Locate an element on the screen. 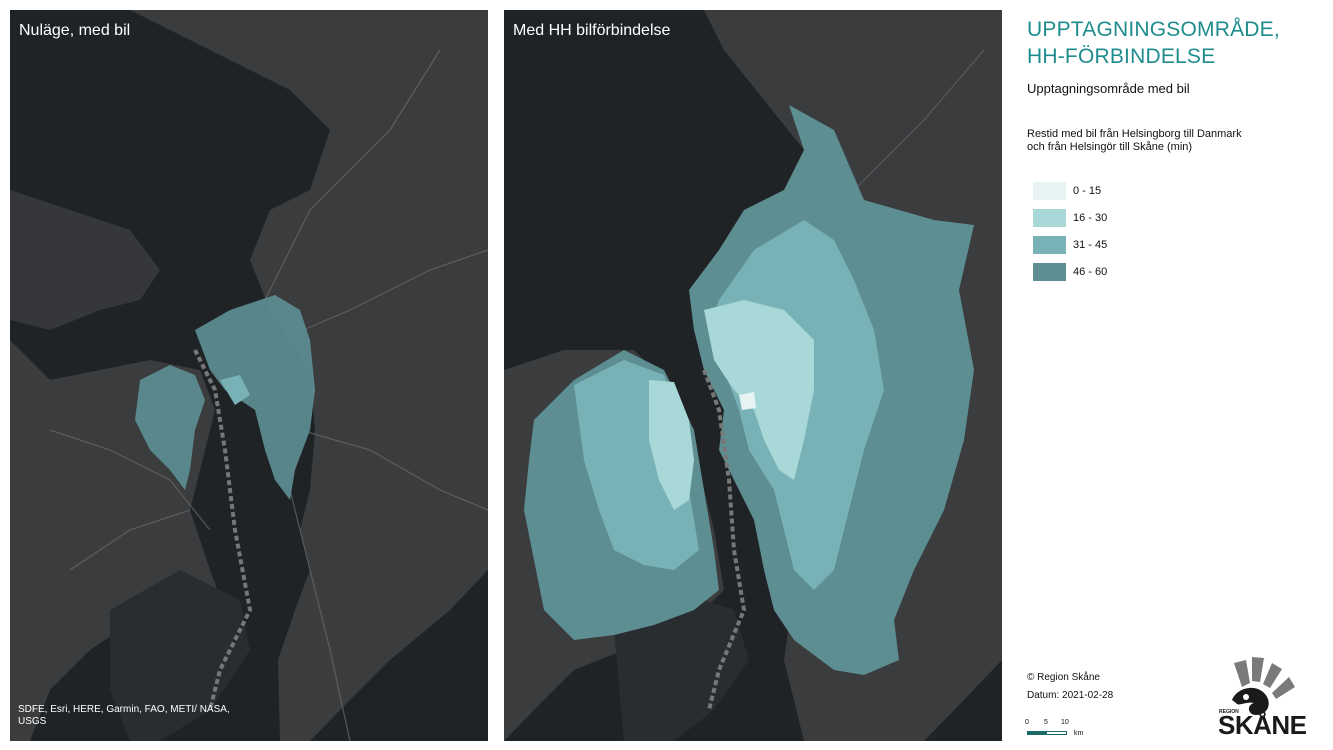 Image resolution: width=1333 pixels, height=750 pixels. catchment-core is located at coordinates (235, 390).